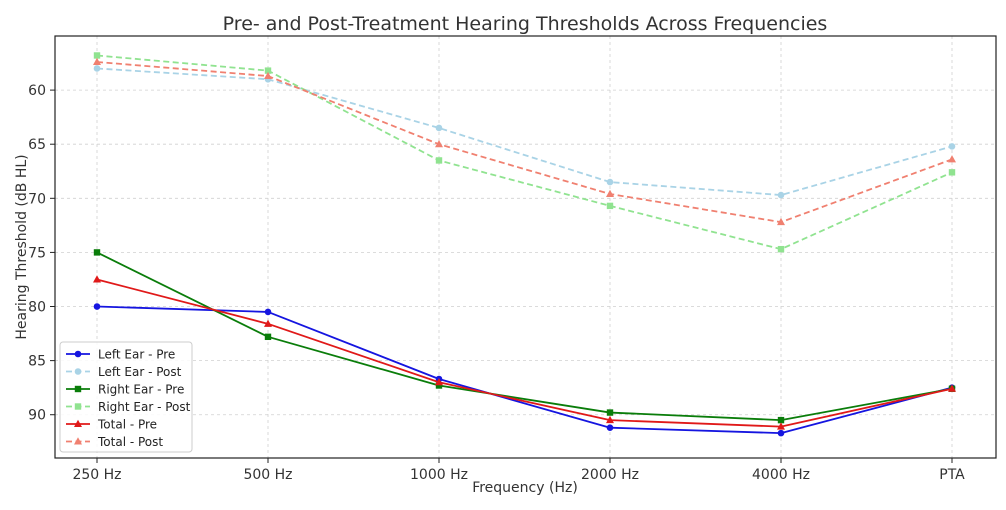 The image size is (1006, 510). What do you see at coordinates (37, 145) in the screenshot?
I see `y-tick-label: 65` at bounding box center [37, 145].